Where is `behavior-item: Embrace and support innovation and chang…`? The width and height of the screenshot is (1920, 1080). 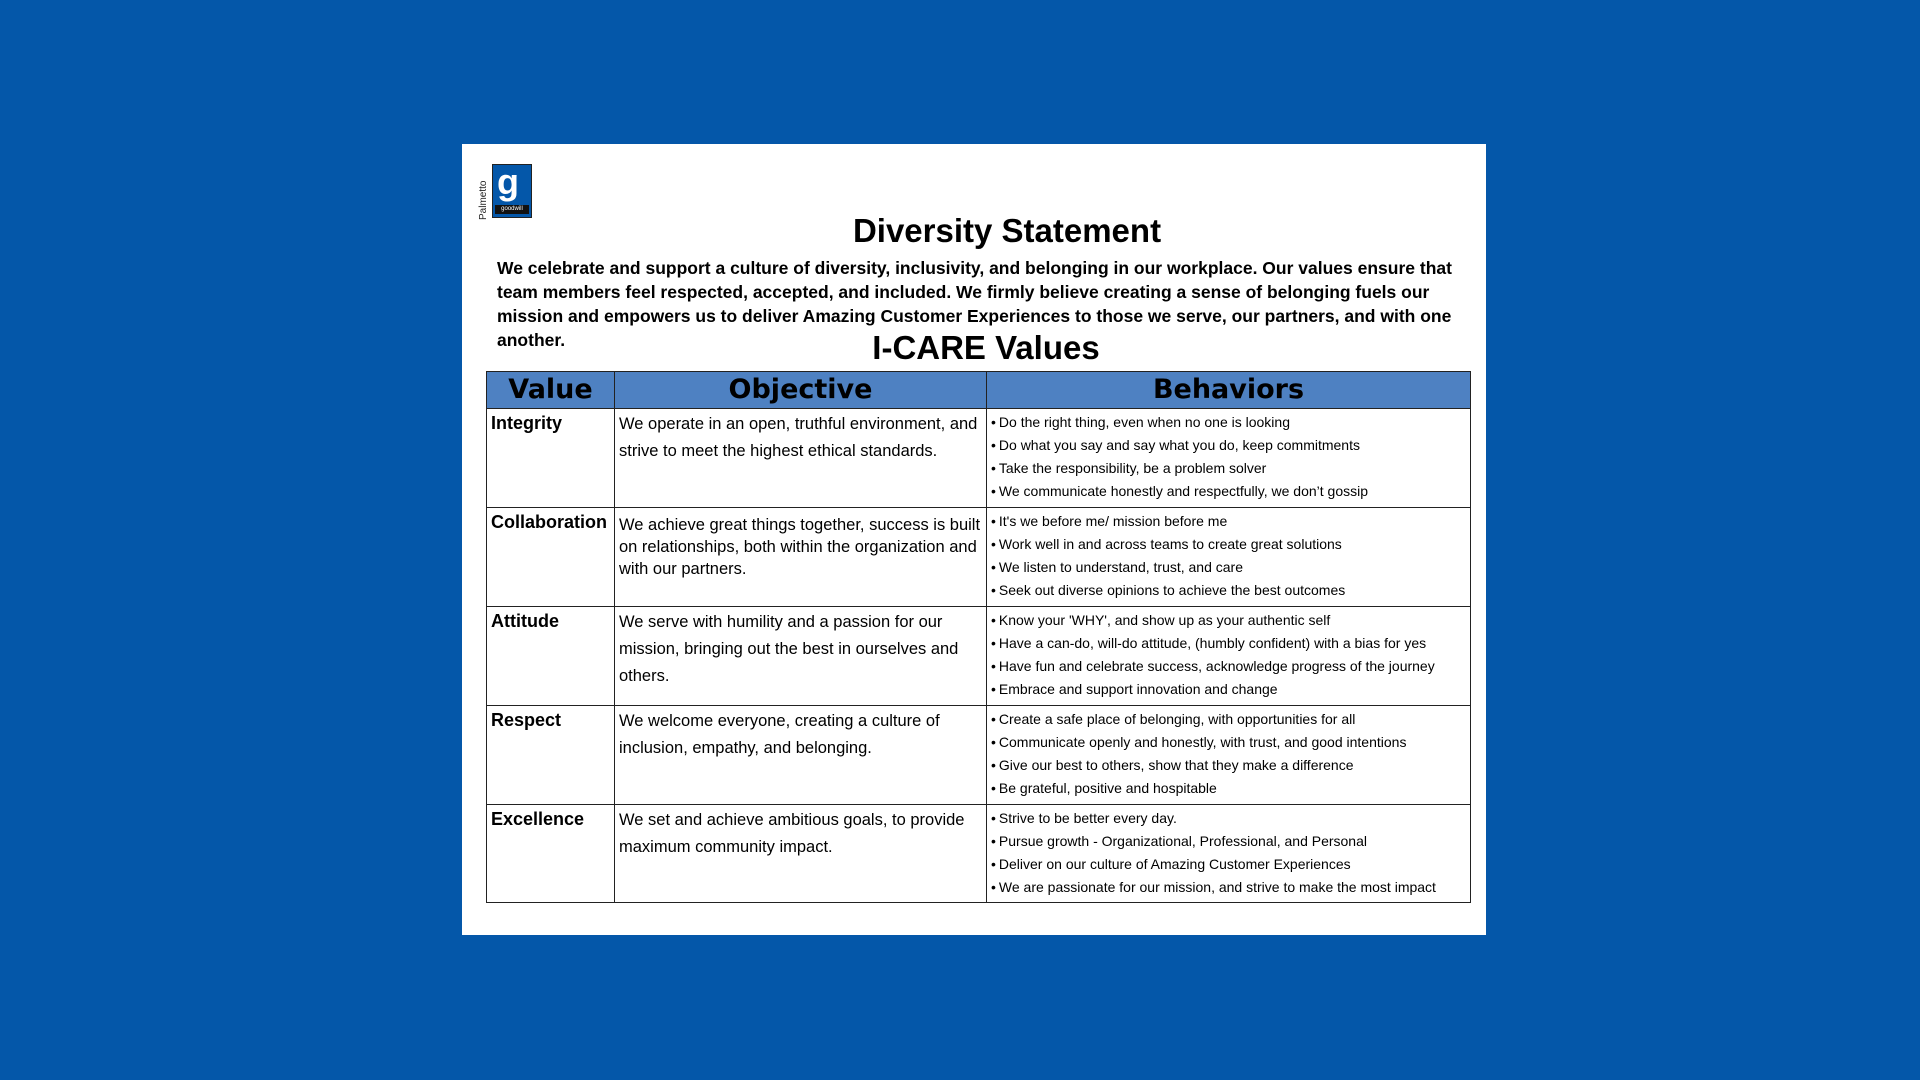
behavior-item: Embrace and support innovation and chang… is located at coordinates (1229, 689).